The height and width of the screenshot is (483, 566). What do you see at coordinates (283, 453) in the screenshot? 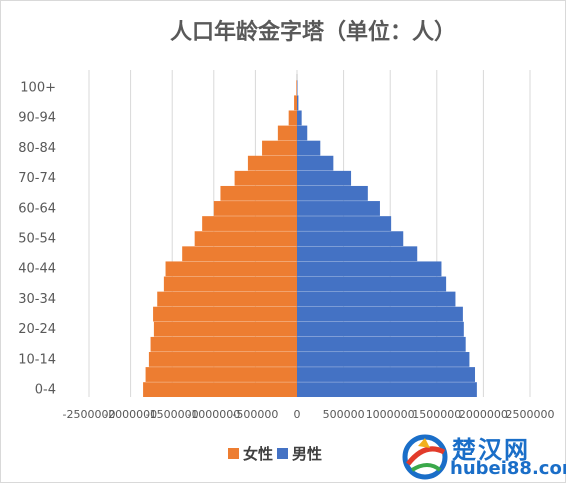
I see `legend-swatch-male` at bounding box center [283, 453].